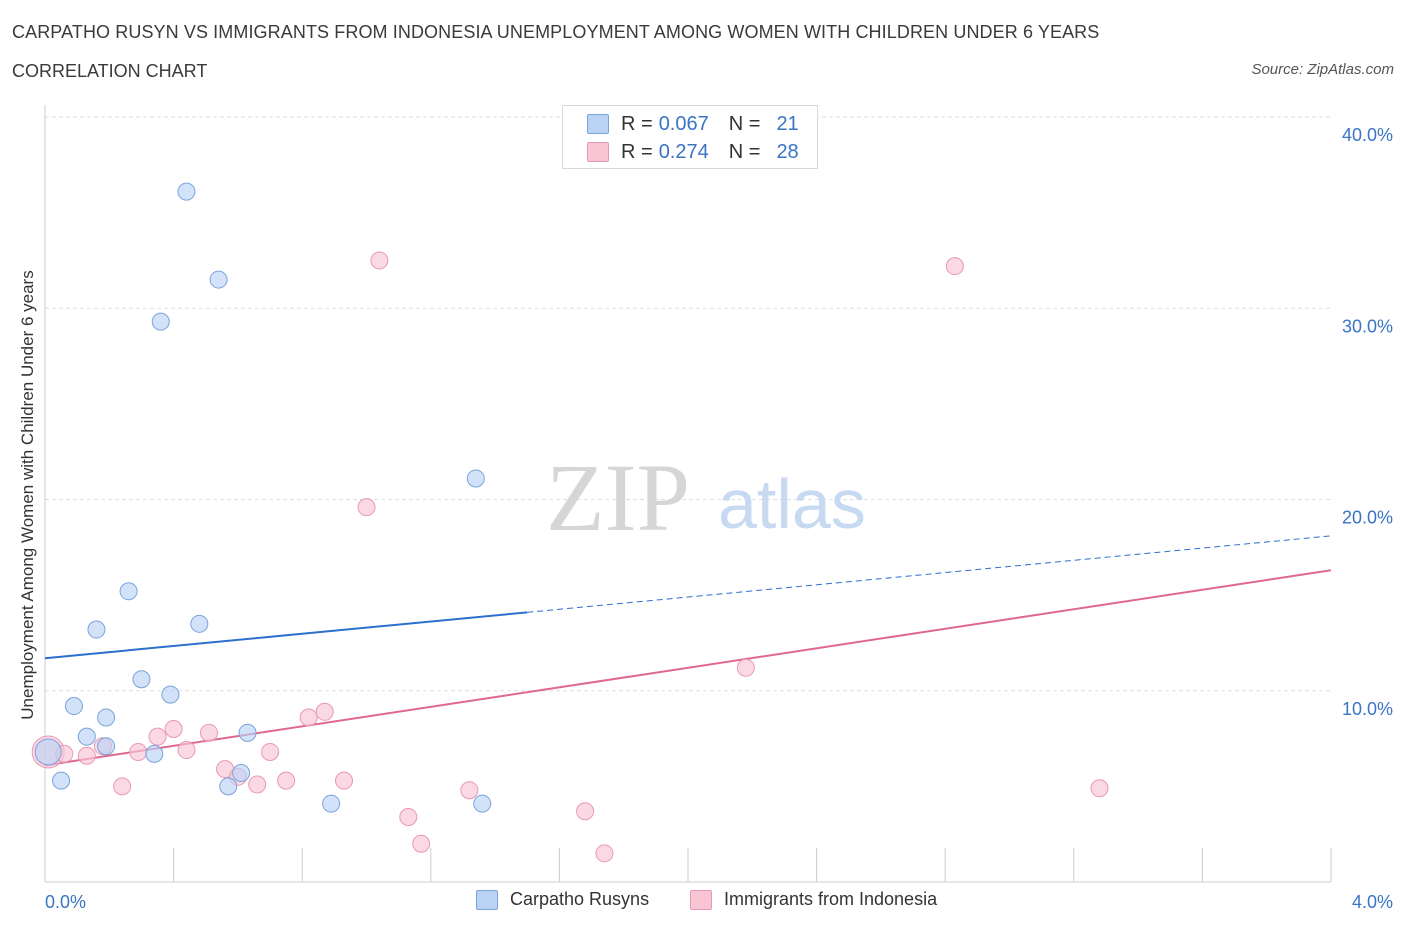 The width and height of the screenshot is (1406, 930). Describe the element at coordinates (1367, 135) in the screenshot. I see `y-tick-label: 40.0%` at that location.